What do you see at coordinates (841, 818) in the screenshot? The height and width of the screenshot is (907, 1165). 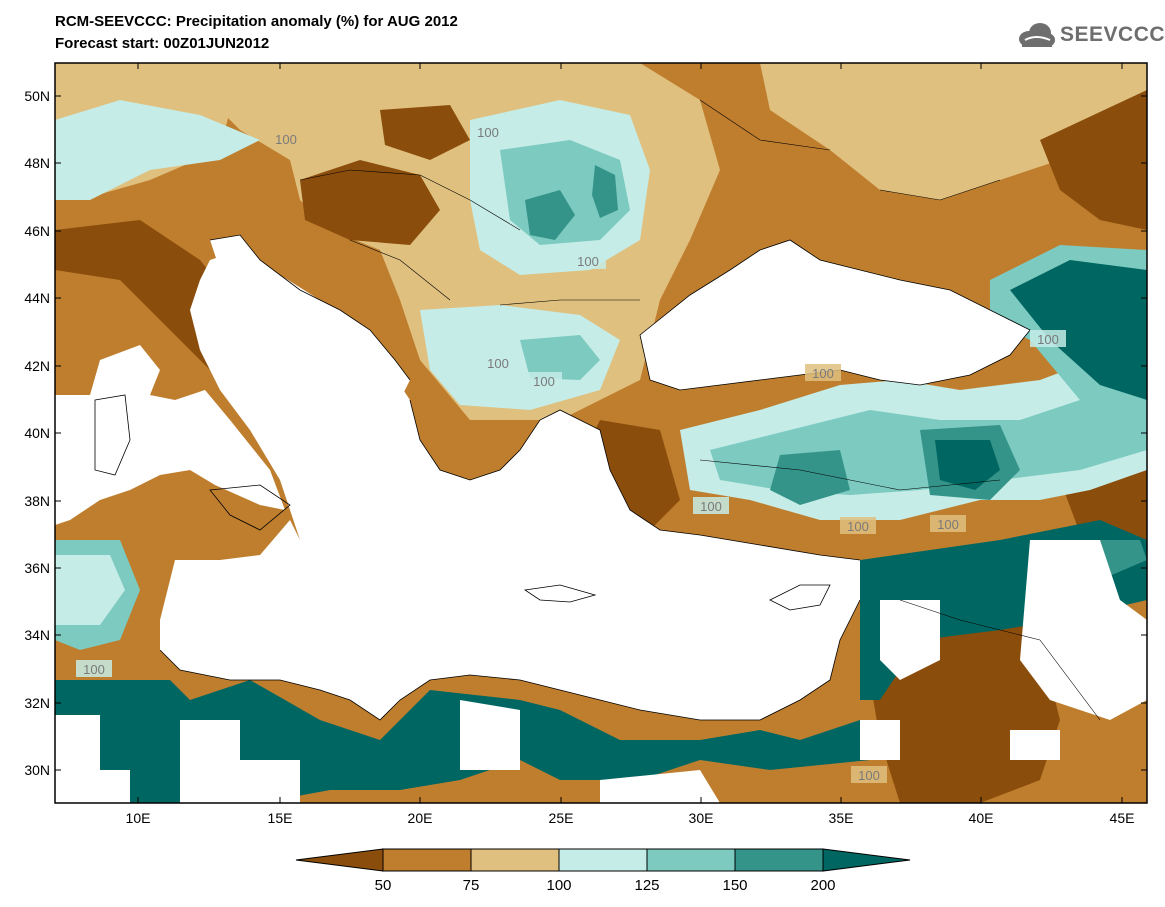 I see `lon-label: 35E` at bounding box center [841, 818].